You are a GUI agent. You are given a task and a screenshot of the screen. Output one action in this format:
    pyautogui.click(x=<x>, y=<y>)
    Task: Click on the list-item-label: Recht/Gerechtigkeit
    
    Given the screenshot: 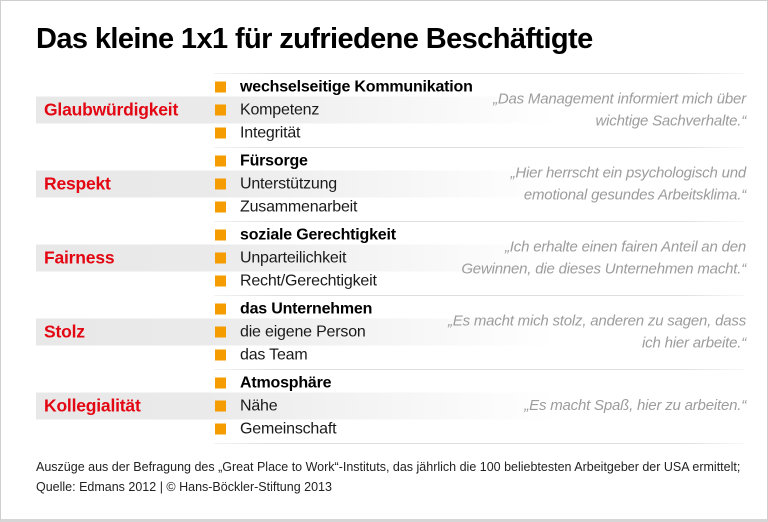 What is the action you would take?
    pyautogui.click(x=308, y=280)
    